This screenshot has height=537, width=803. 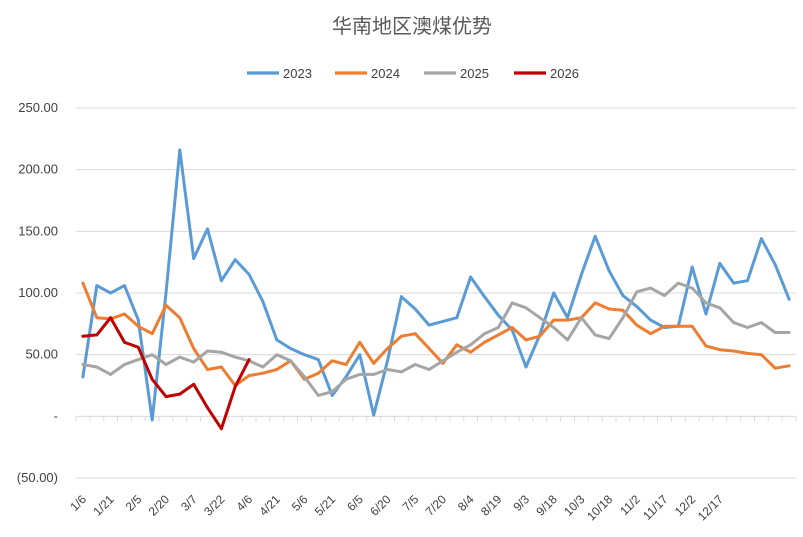 What do you see at coordinates (159, 505) in the screenshot?
I see `x-tick-label: 2/20` at bounding box center [159, 505].